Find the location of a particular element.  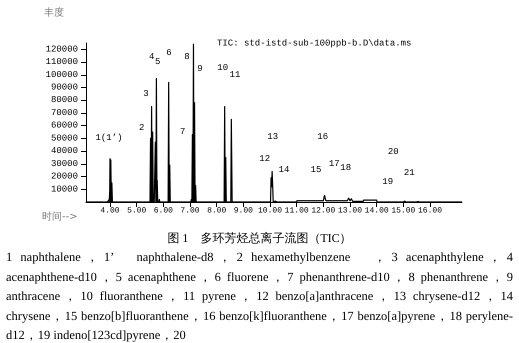

annotation: 4 is located at coordinates (151, 57).